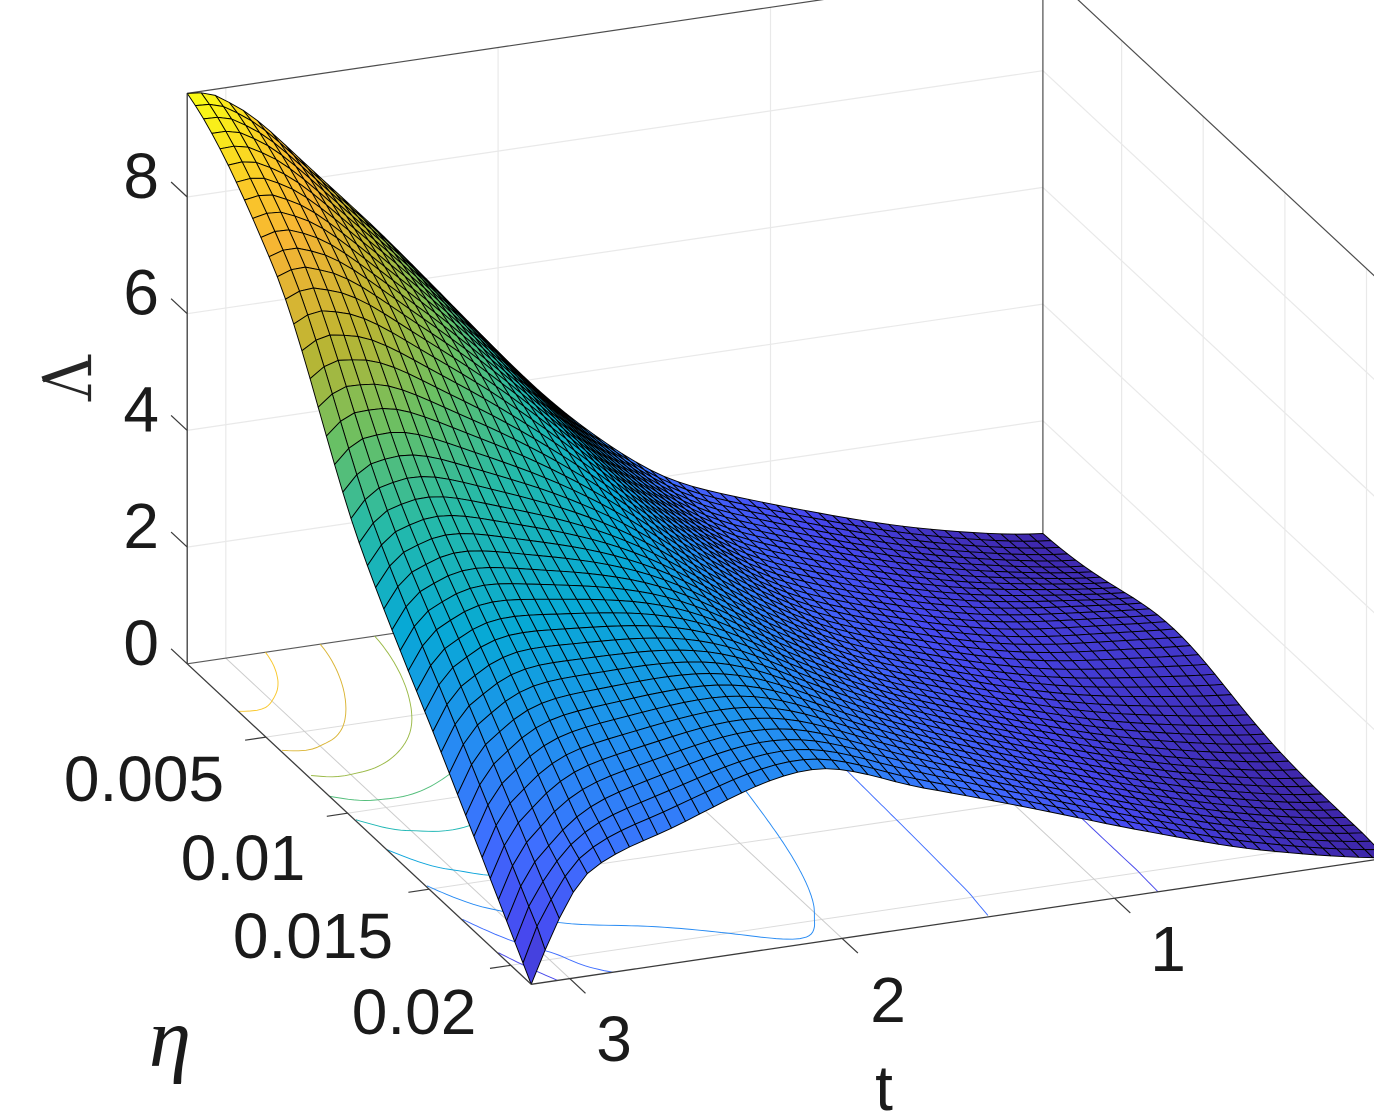 This screenshot has height=1116, width=1374. I want to click on svg-text: 4, so click(141, 409).